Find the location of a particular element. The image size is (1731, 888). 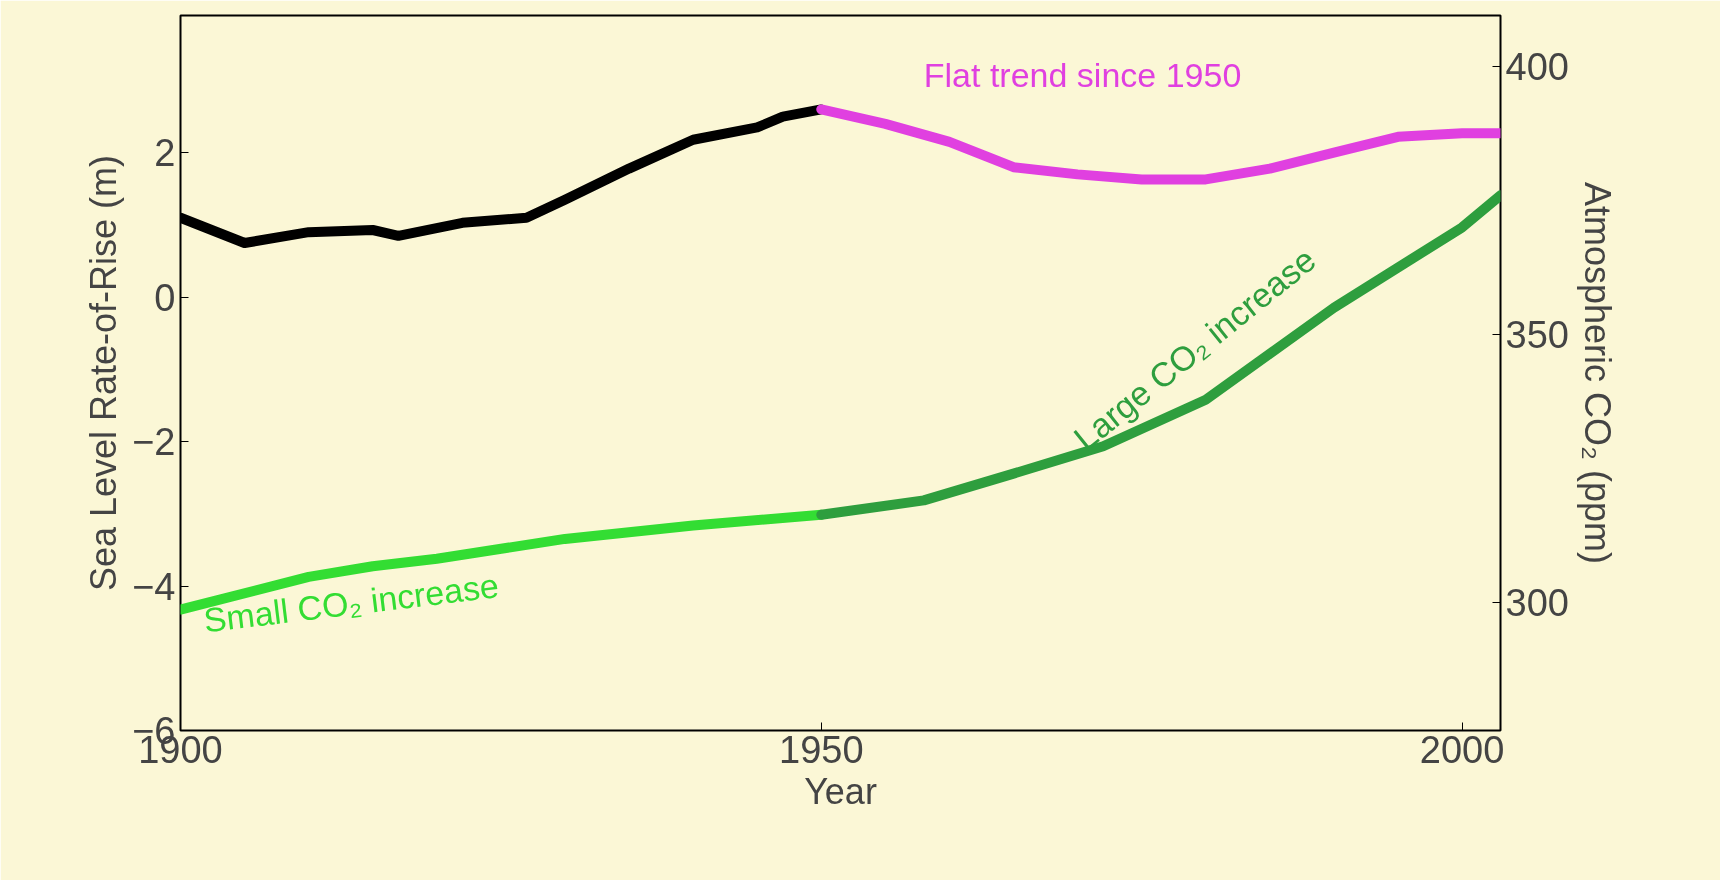

annotation: Flat trend since 1950 is located at coordinates (1082, 74).